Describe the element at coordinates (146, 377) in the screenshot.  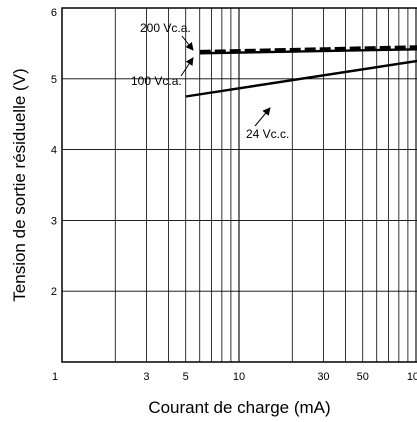
I see `x-tick-label: 3` at that location.